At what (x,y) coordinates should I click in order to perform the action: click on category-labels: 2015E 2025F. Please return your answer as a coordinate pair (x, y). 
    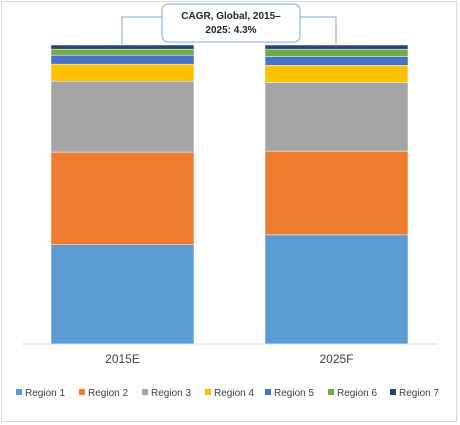
    Looking at the image, I should click on (229, 359).